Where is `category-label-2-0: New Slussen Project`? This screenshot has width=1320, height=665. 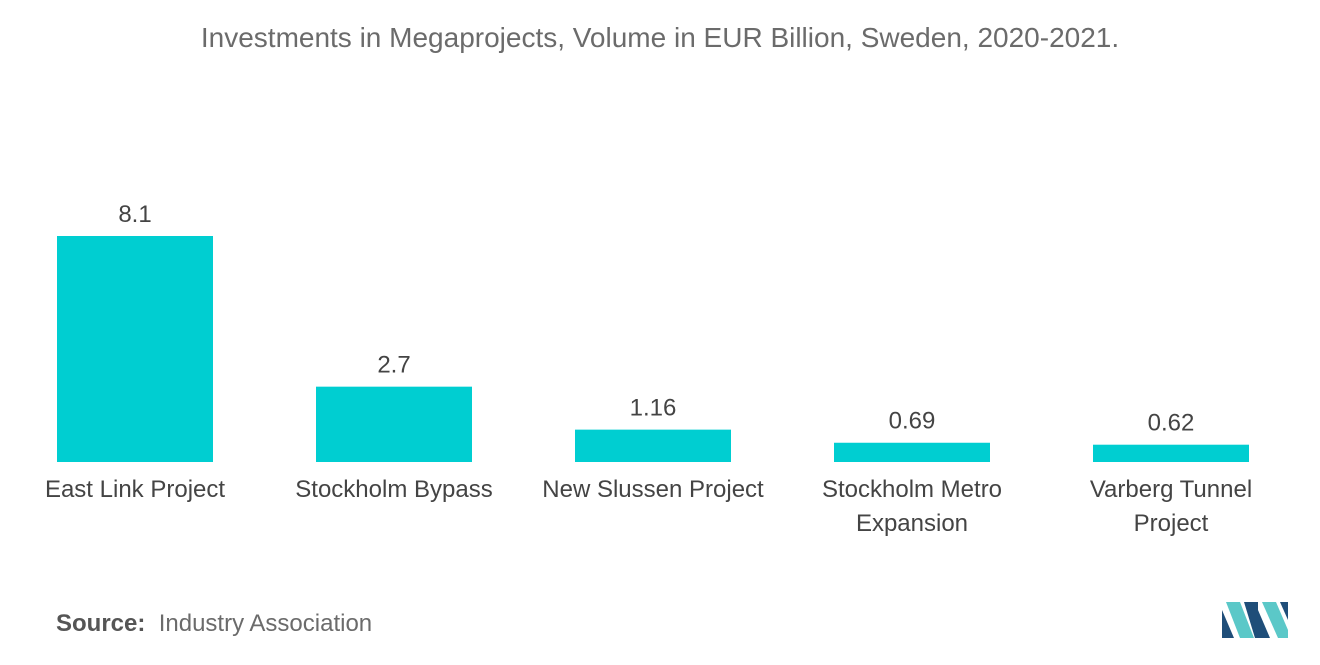 category-label-2-0: New Slussen Project is located at coordinates (653, 489).